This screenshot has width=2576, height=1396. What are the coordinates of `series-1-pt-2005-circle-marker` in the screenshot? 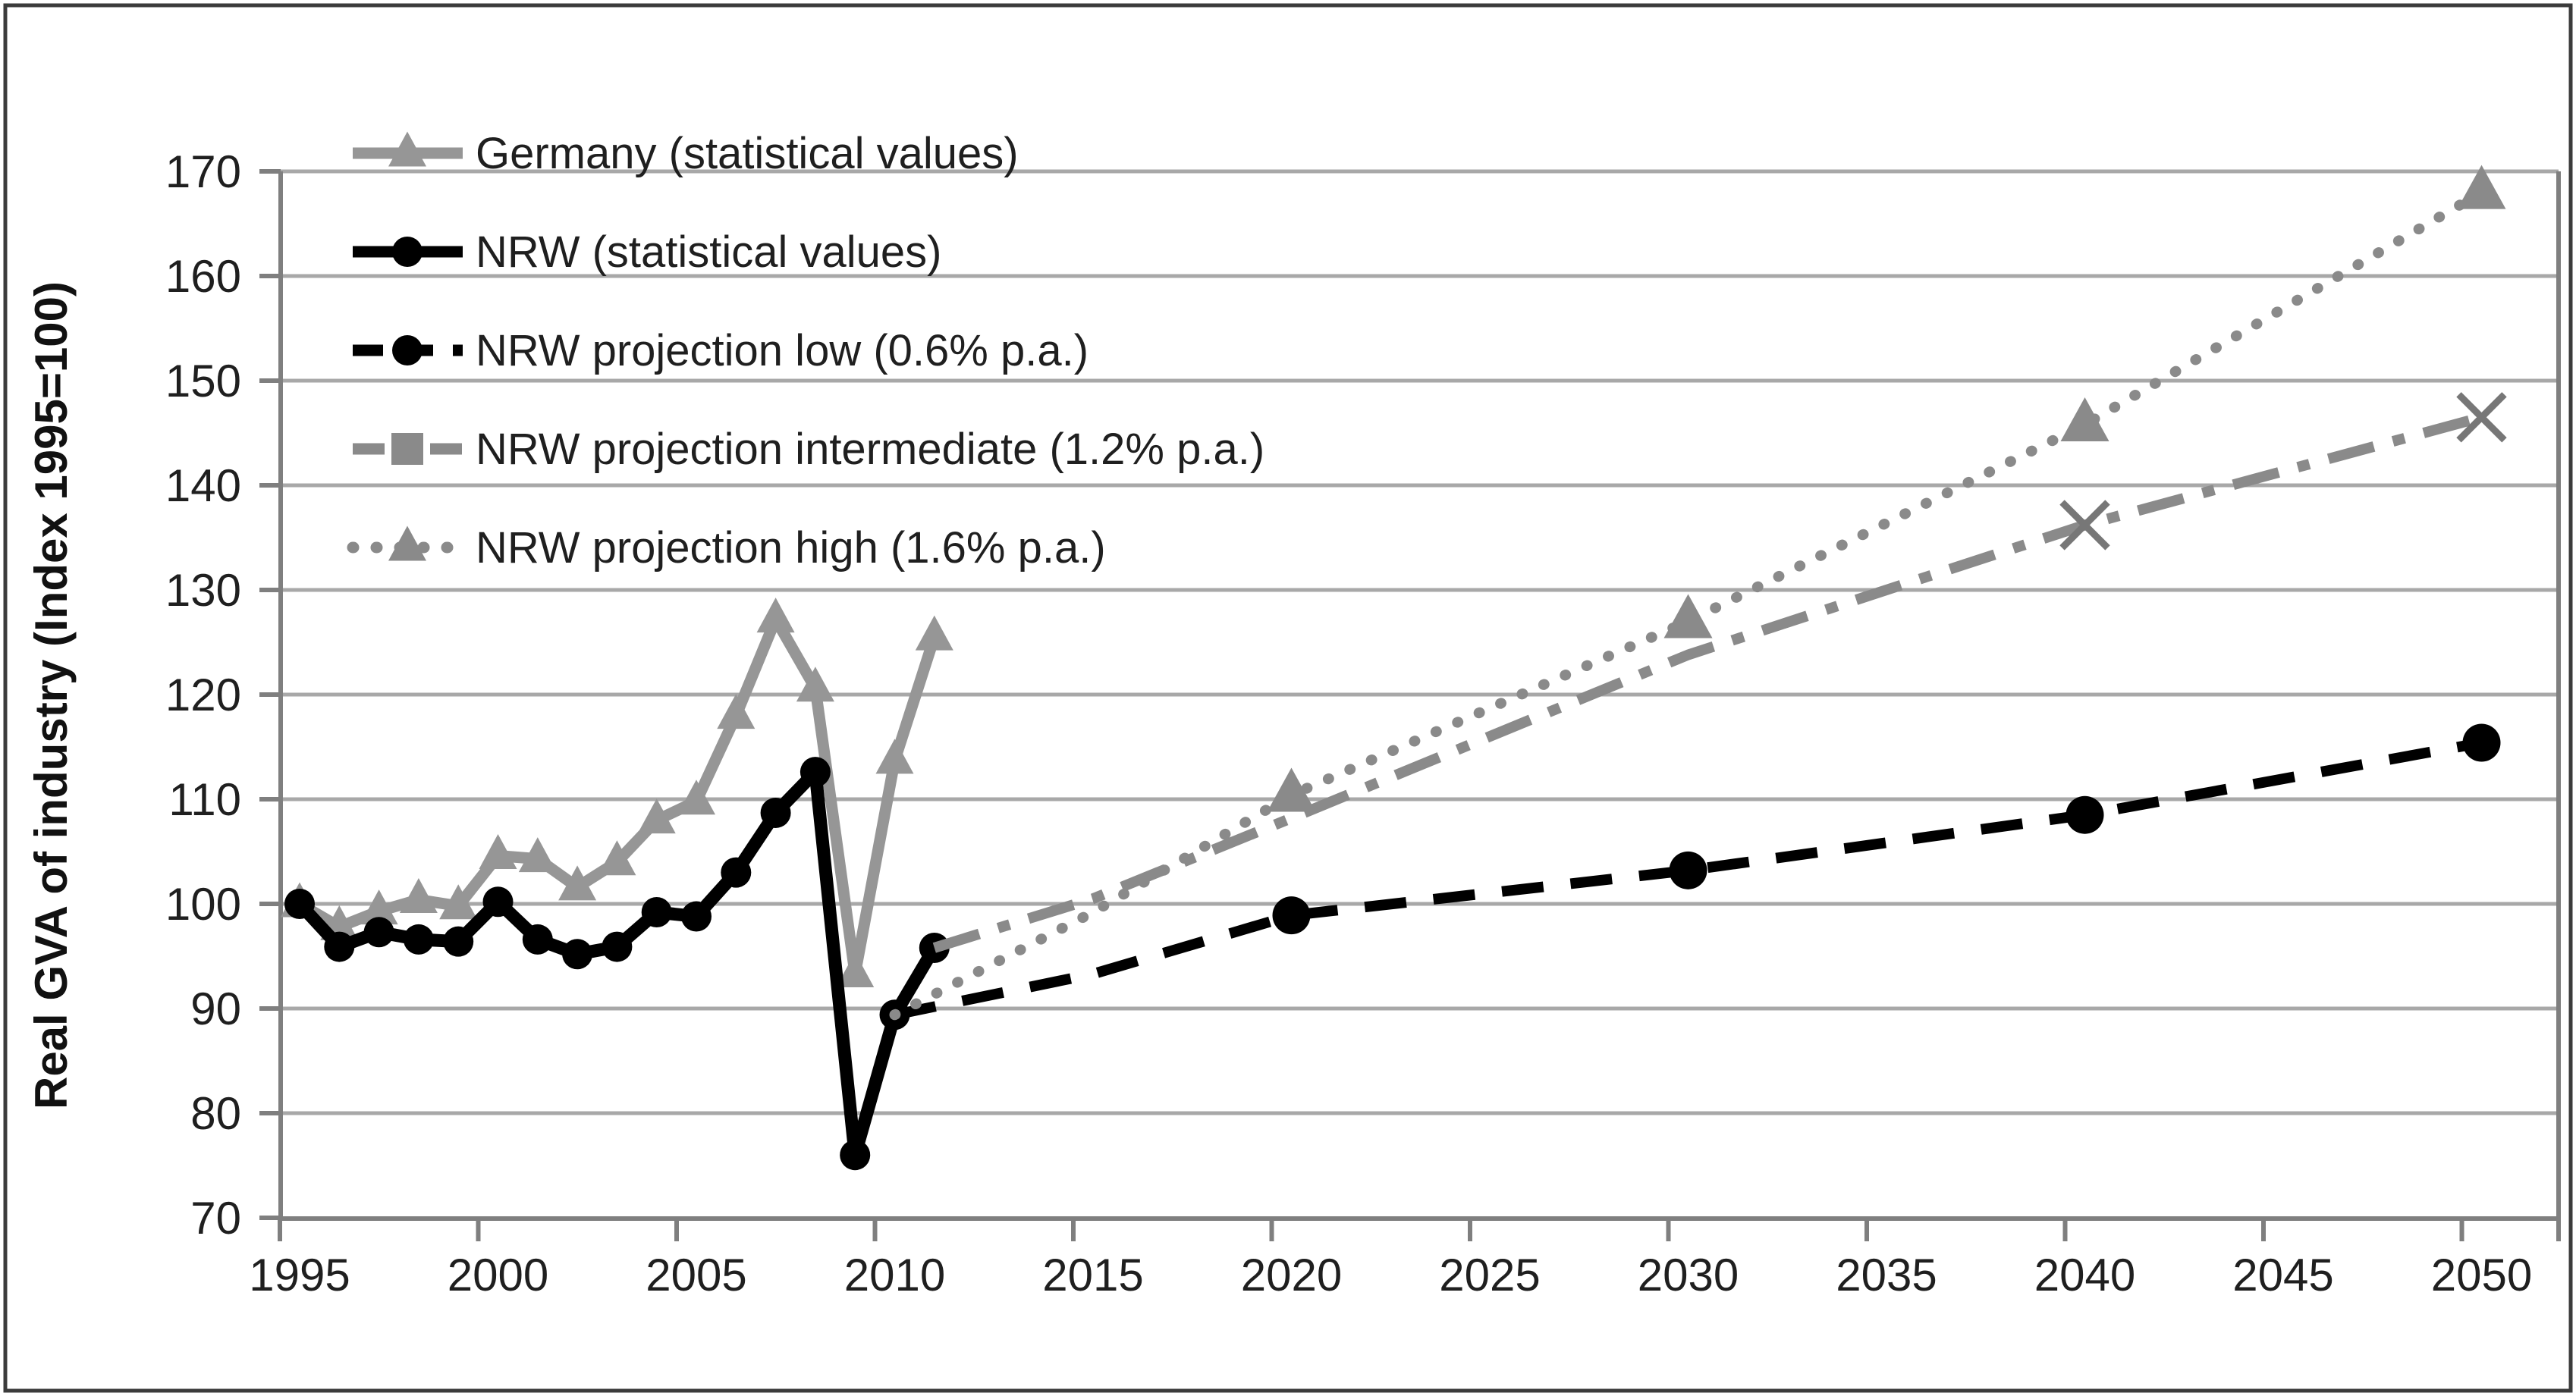 It's located at (696, 916).